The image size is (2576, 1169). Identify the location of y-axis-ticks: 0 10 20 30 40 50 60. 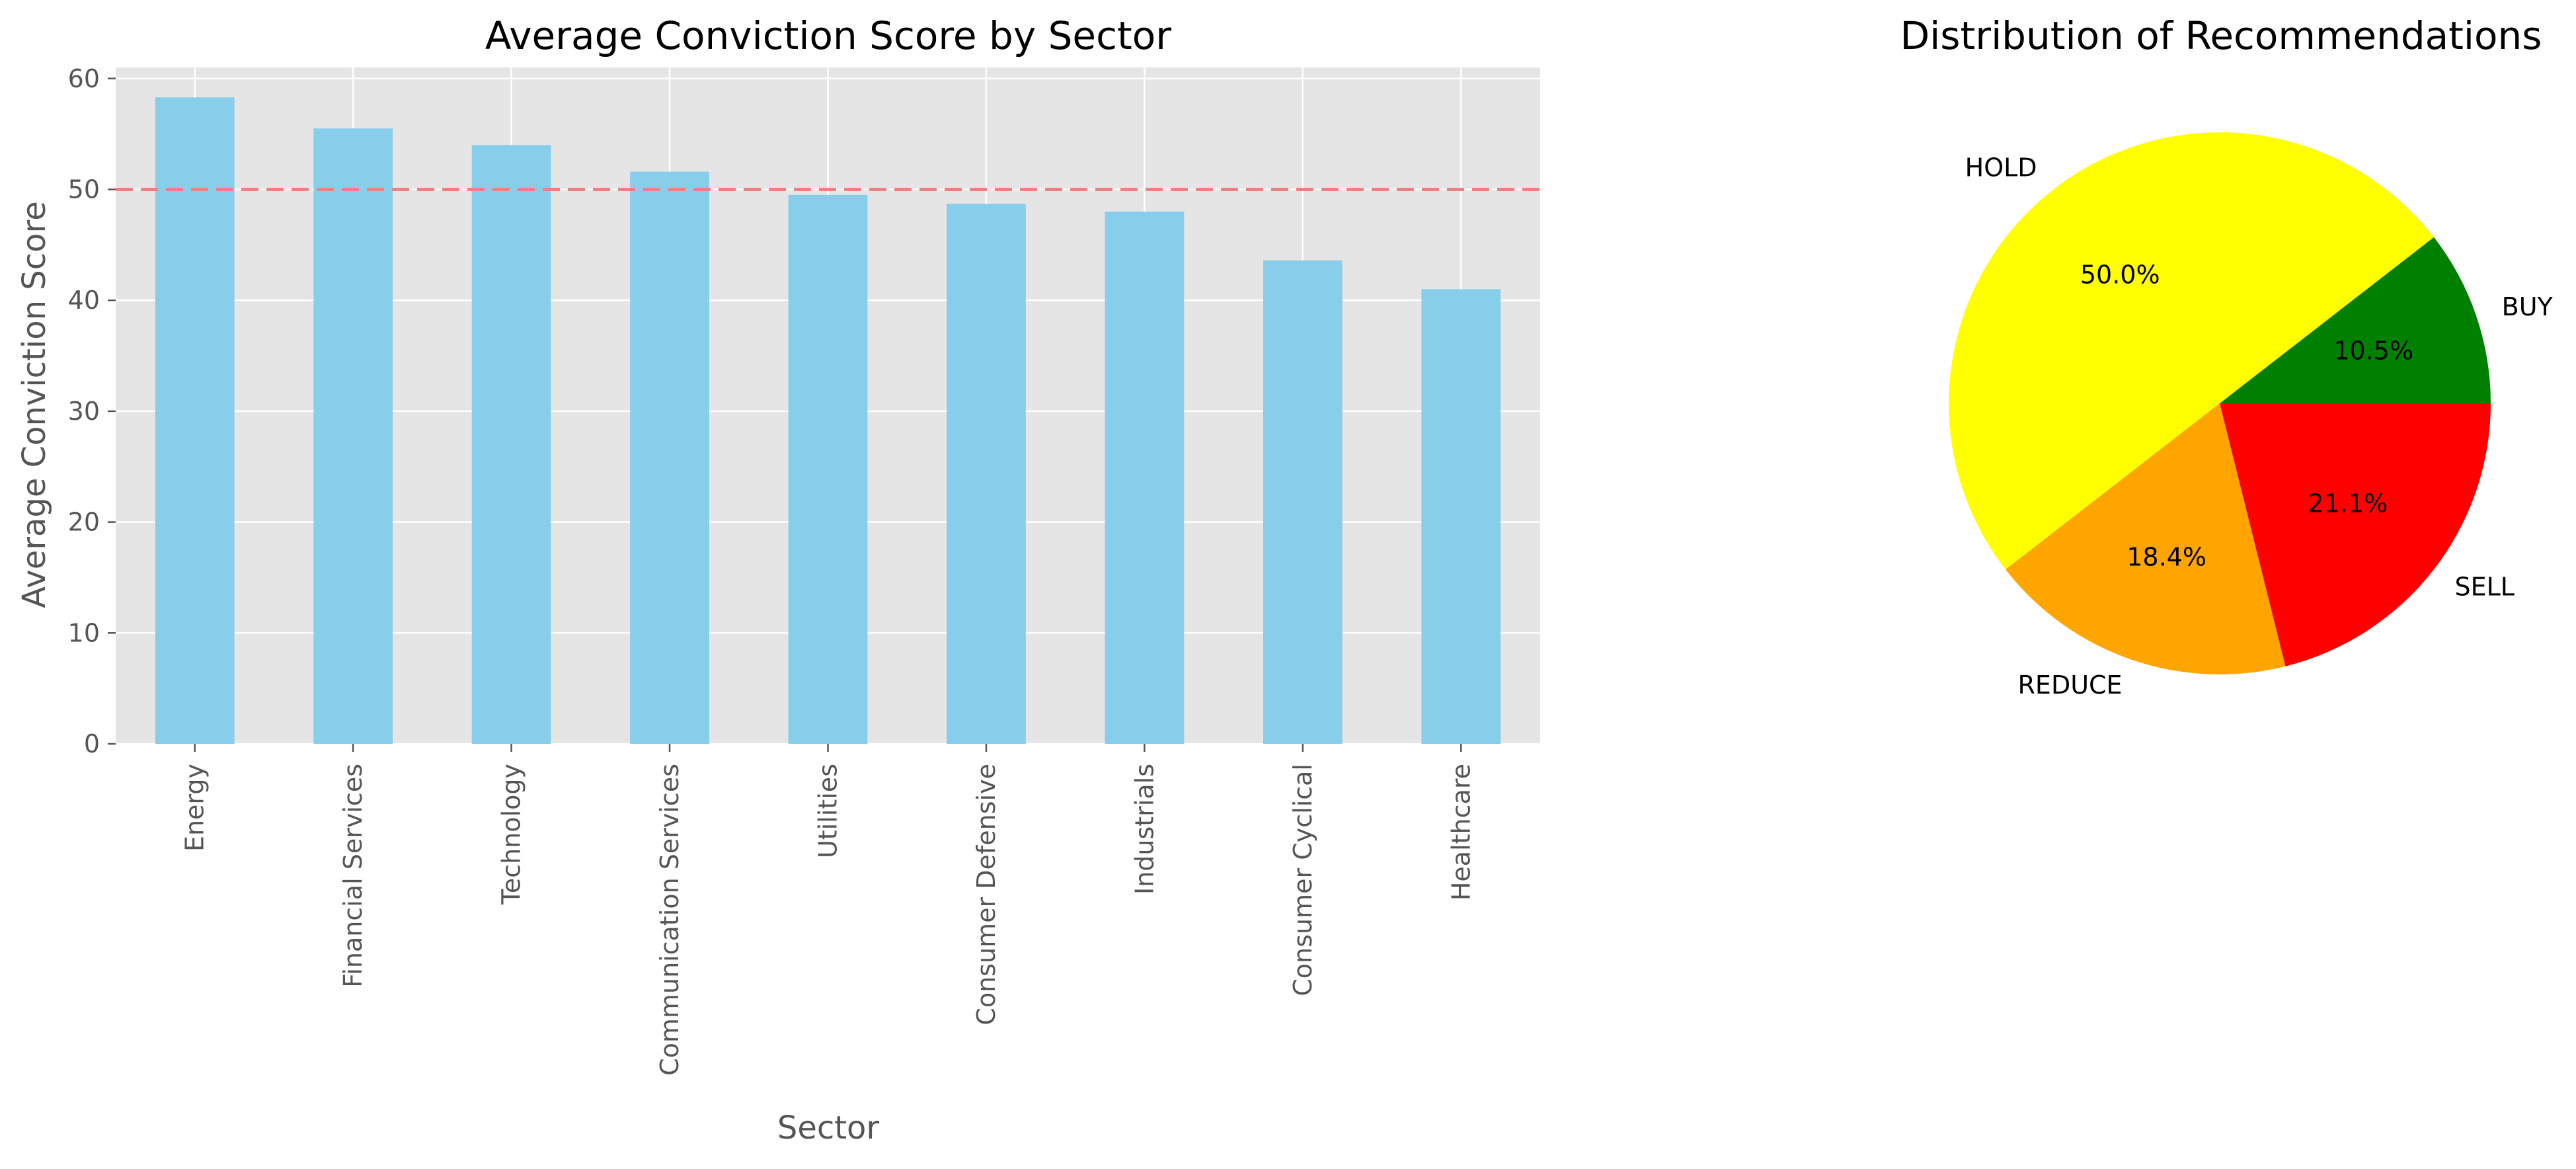
(92, 411).